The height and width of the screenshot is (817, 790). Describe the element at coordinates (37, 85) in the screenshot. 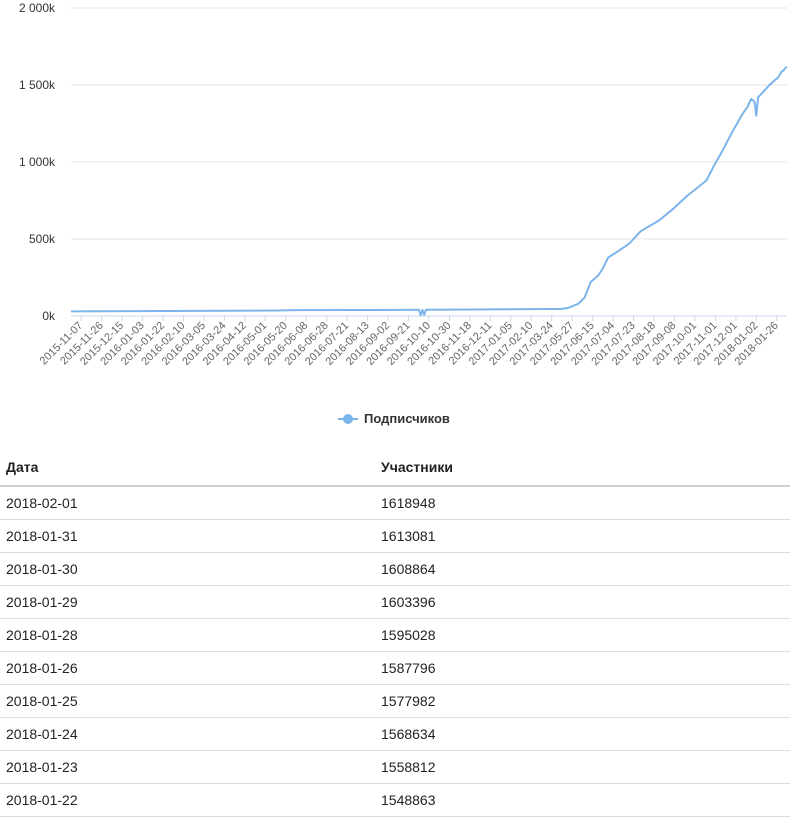

I see `y-tick-label: 1 500k` at that location.